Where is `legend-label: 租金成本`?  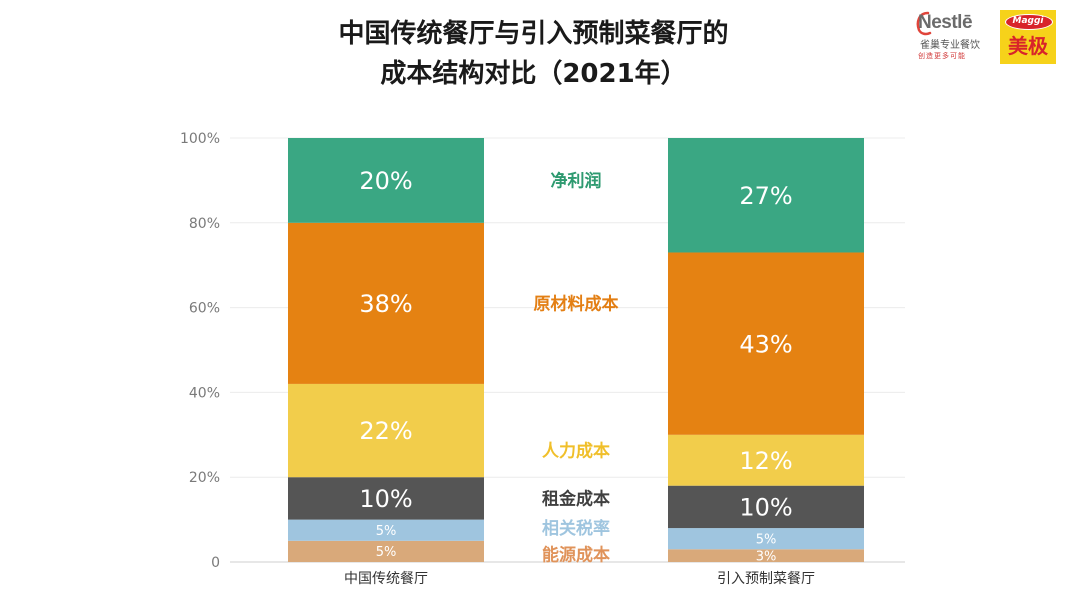 legend-label: 租金成本 is located at coordinates (576, 498).